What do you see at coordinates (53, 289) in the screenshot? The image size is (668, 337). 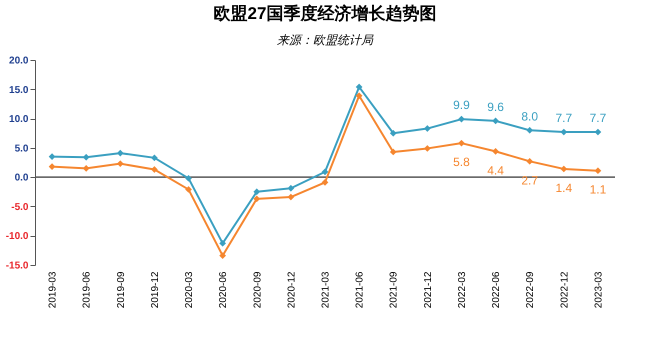 I see `x-tick-label: 2019-03` at bounding box center [53, 289].